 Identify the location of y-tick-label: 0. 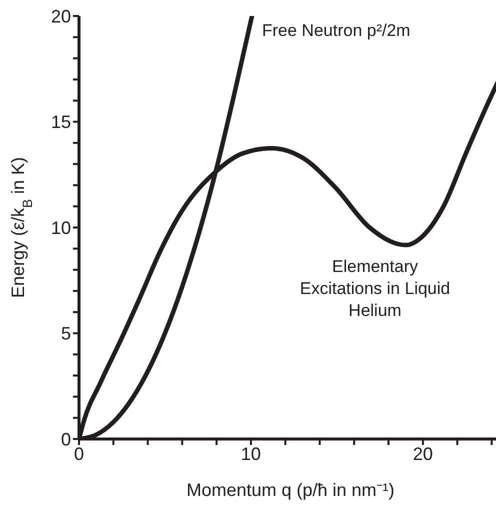
(65, 439).